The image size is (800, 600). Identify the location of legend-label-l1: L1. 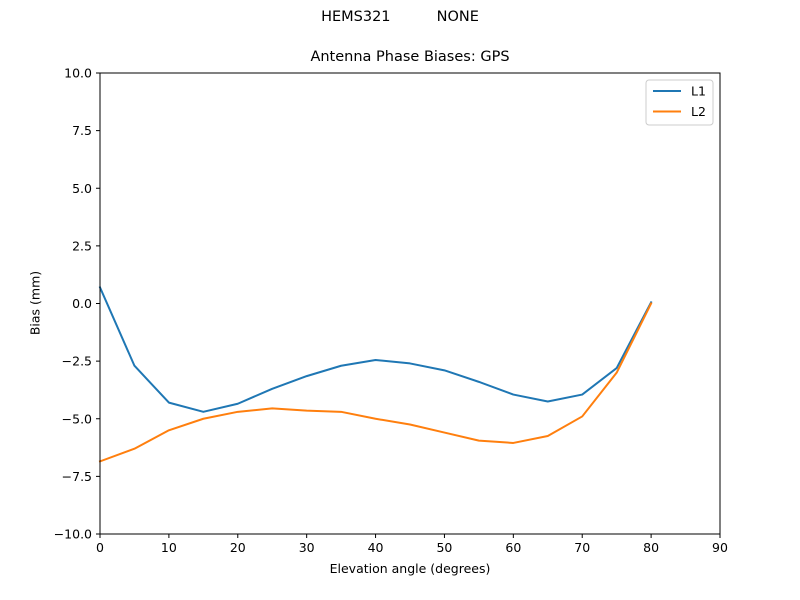
(698, 91).